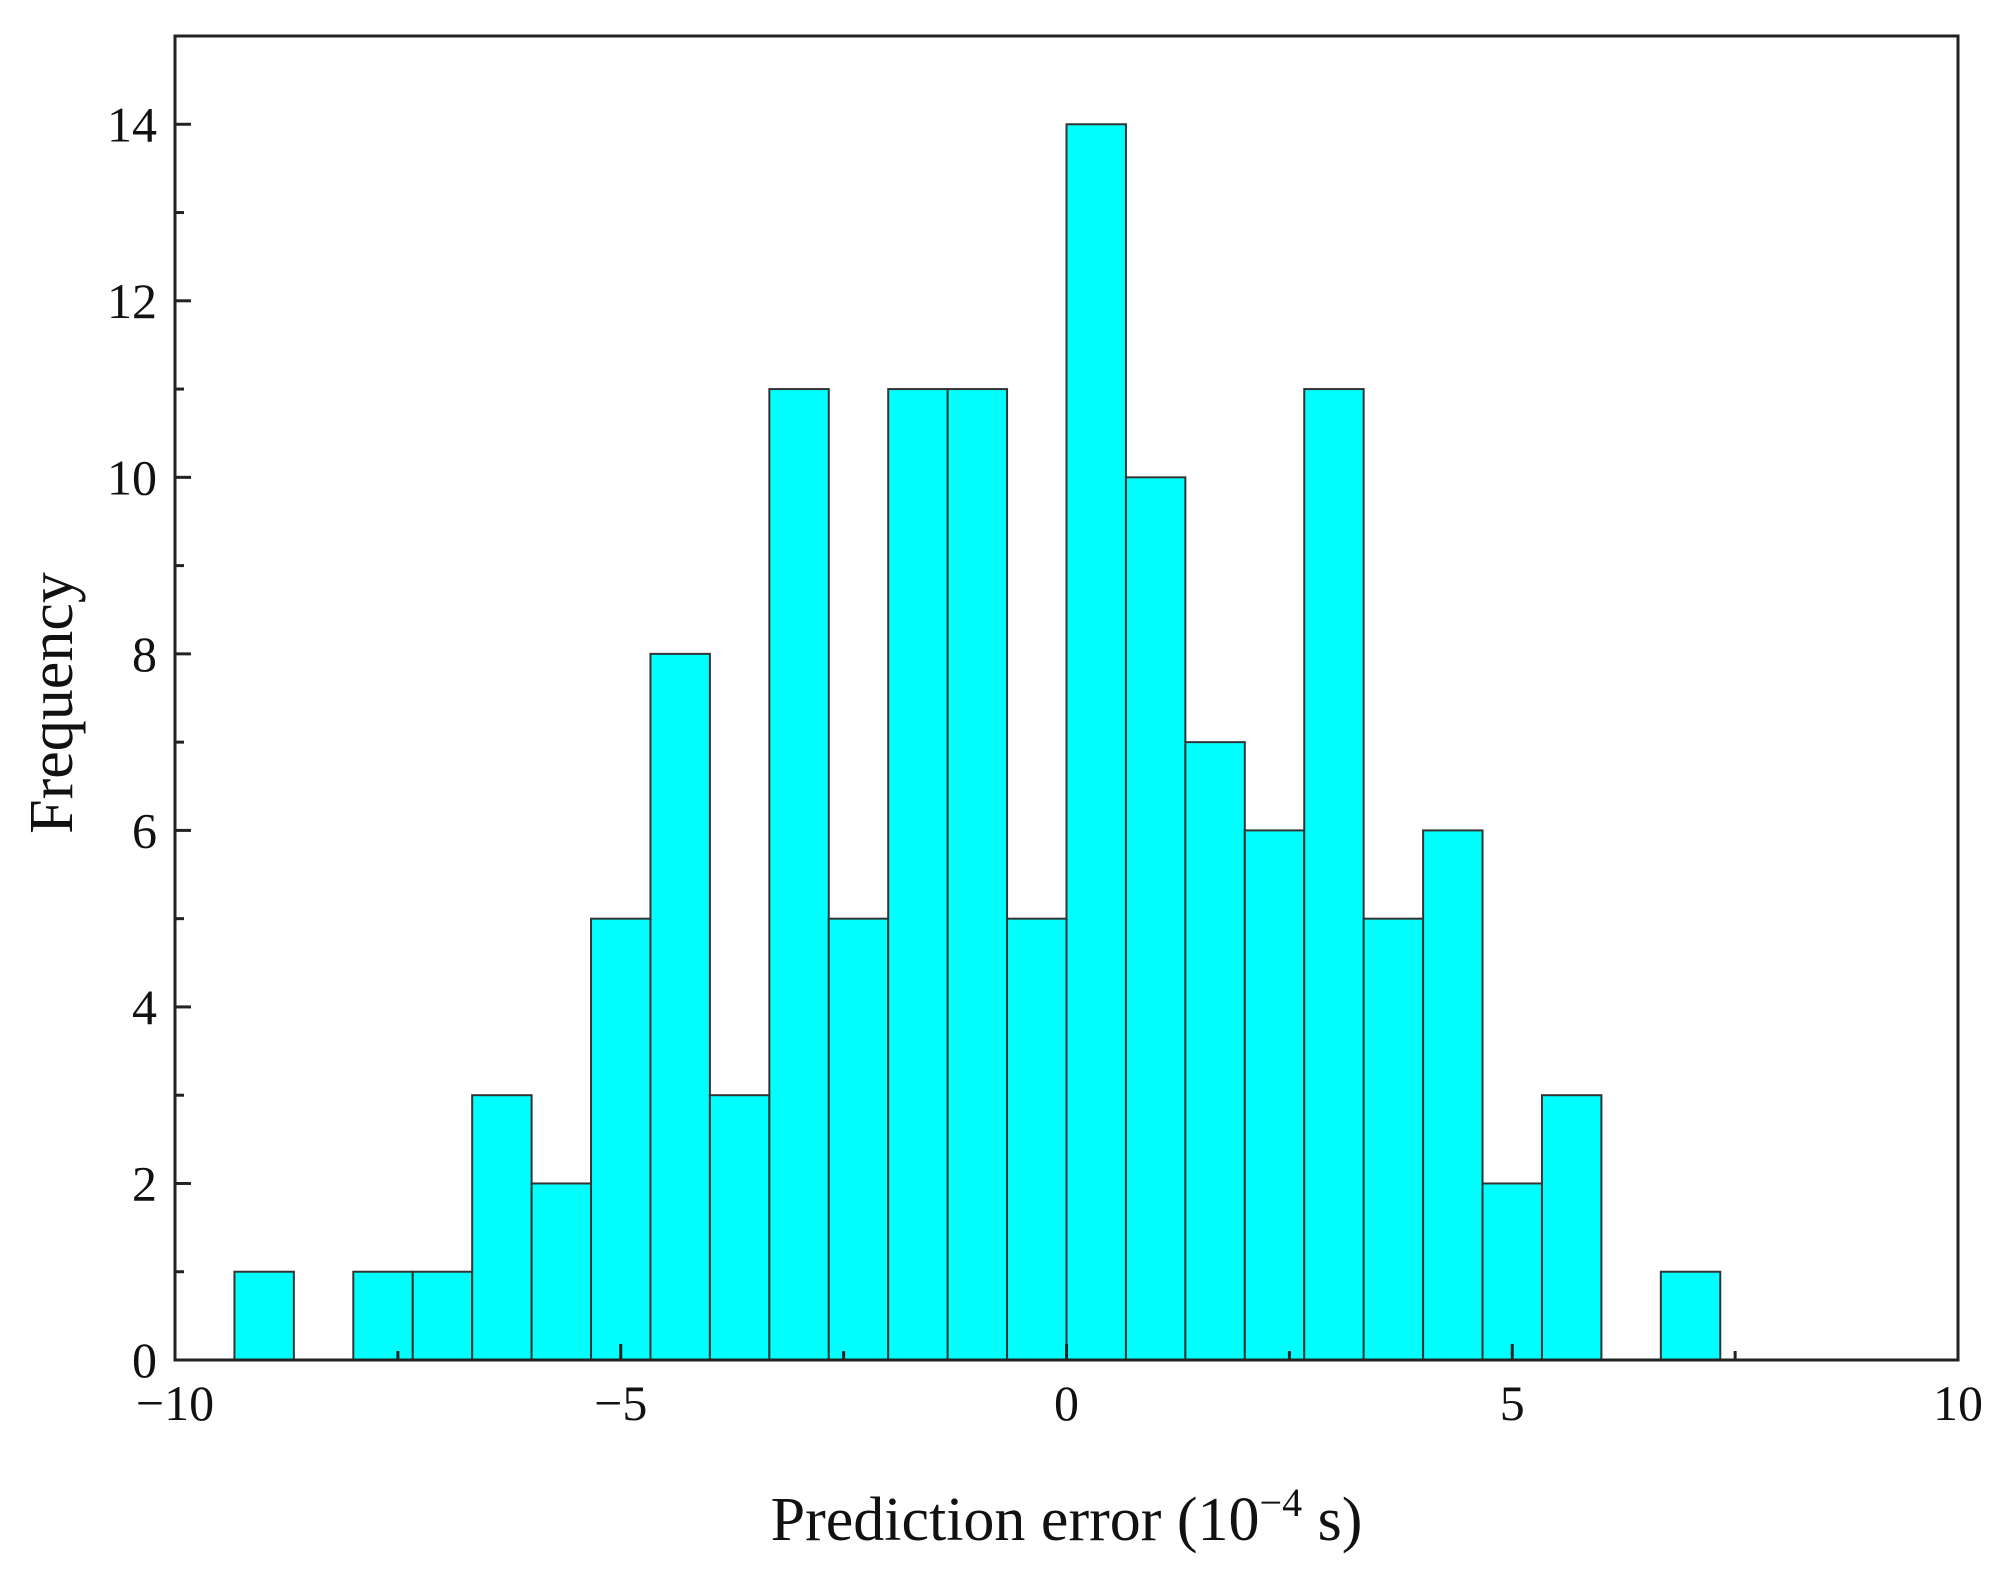 The height and width of the screenshot is (1574, 2001). Describe the element at coordinates (175, 1403) in the screenshot. I see `x-tick-label: −10` at that location.